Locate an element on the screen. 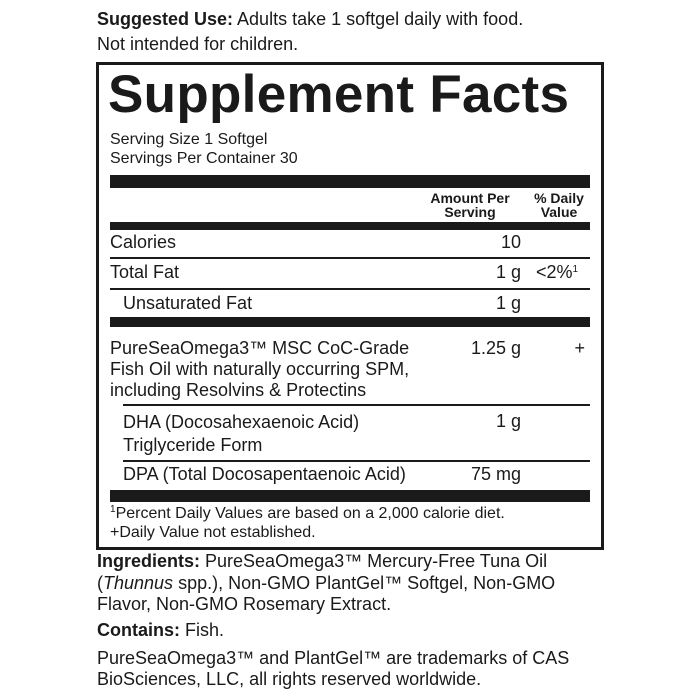  row-unsaturated-fat-amount: 1 g is located at coordinates (508, 303).